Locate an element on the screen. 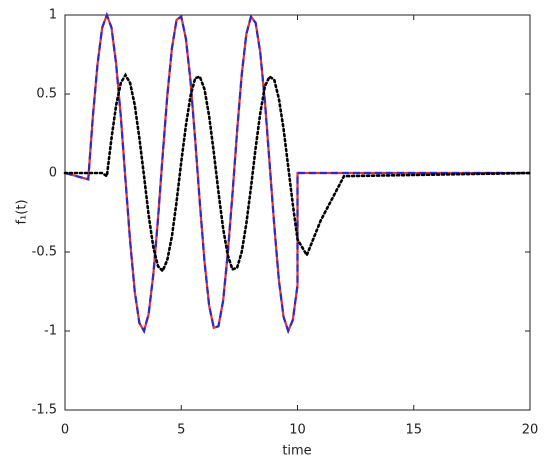 The width and height of the screenshot is (550, 463). y-axis-label: f₁(t) is located at coordinates (22, 211).